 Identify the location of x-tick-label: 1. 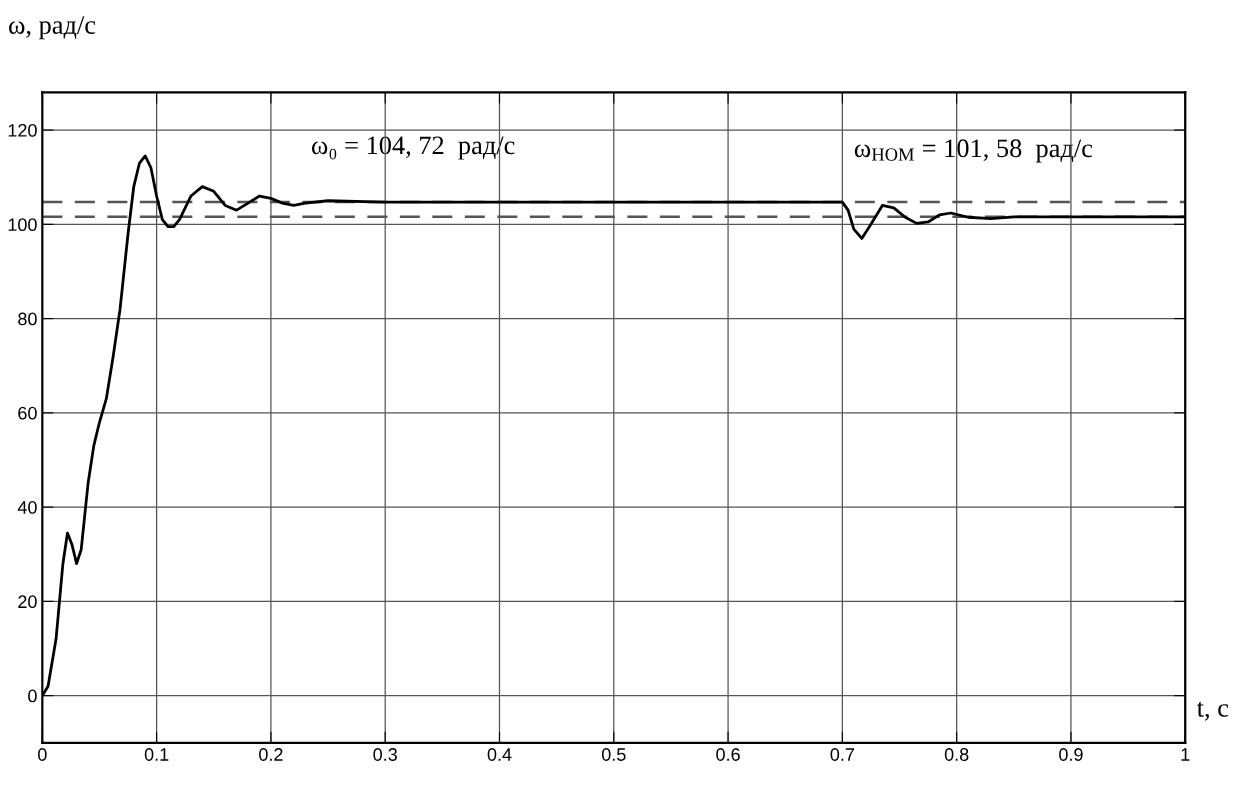
(1185, 754).